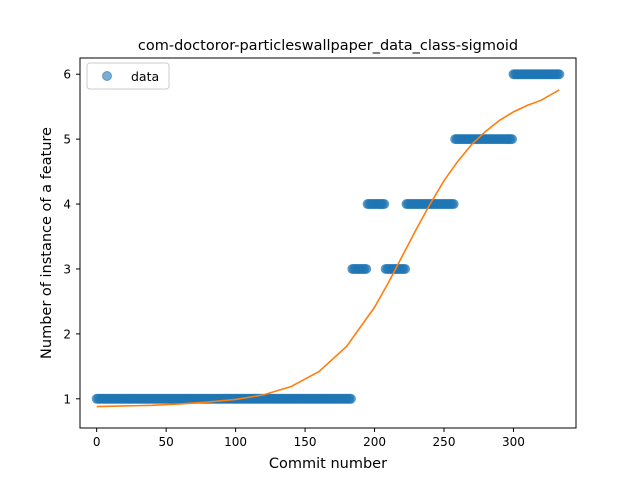 Image resolution: width=640 pixels, height=480 pixels. Describe the element at coordinates (67, 140) in the screenshot. I see `y-tick-label: 5` at that location.